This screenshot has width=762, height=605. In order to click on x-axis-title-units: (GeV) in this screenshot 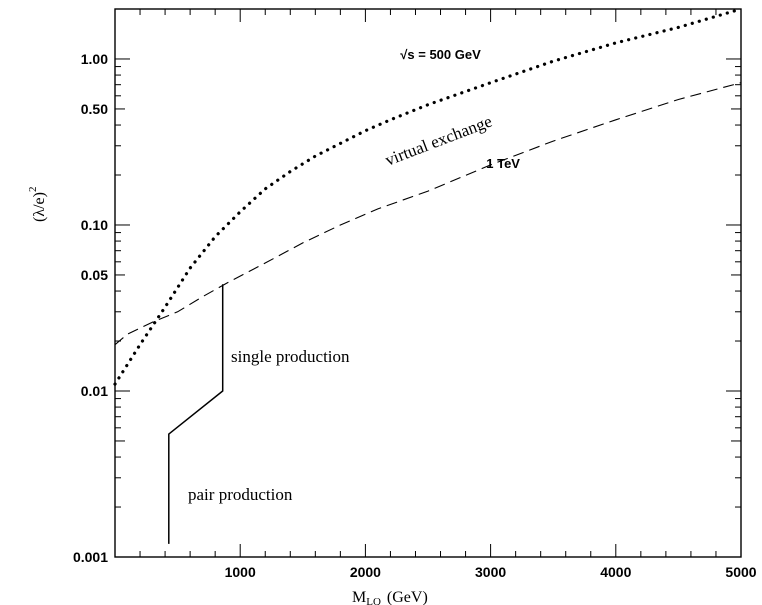, I will do `click(407, 597)`.